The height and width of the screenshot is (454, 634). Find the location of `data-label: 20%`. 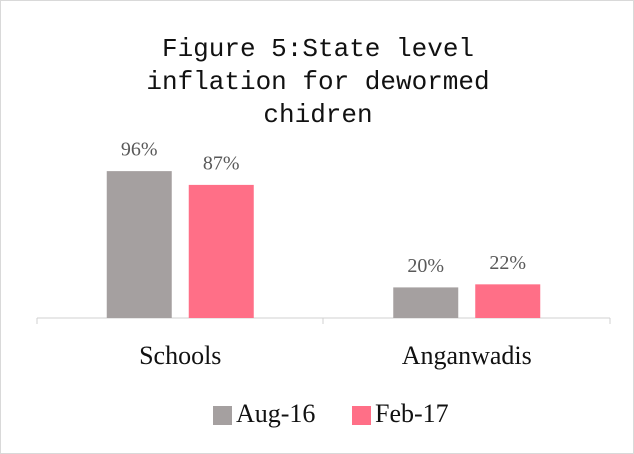

data-label: 20% is located at coordinates (425, 266).